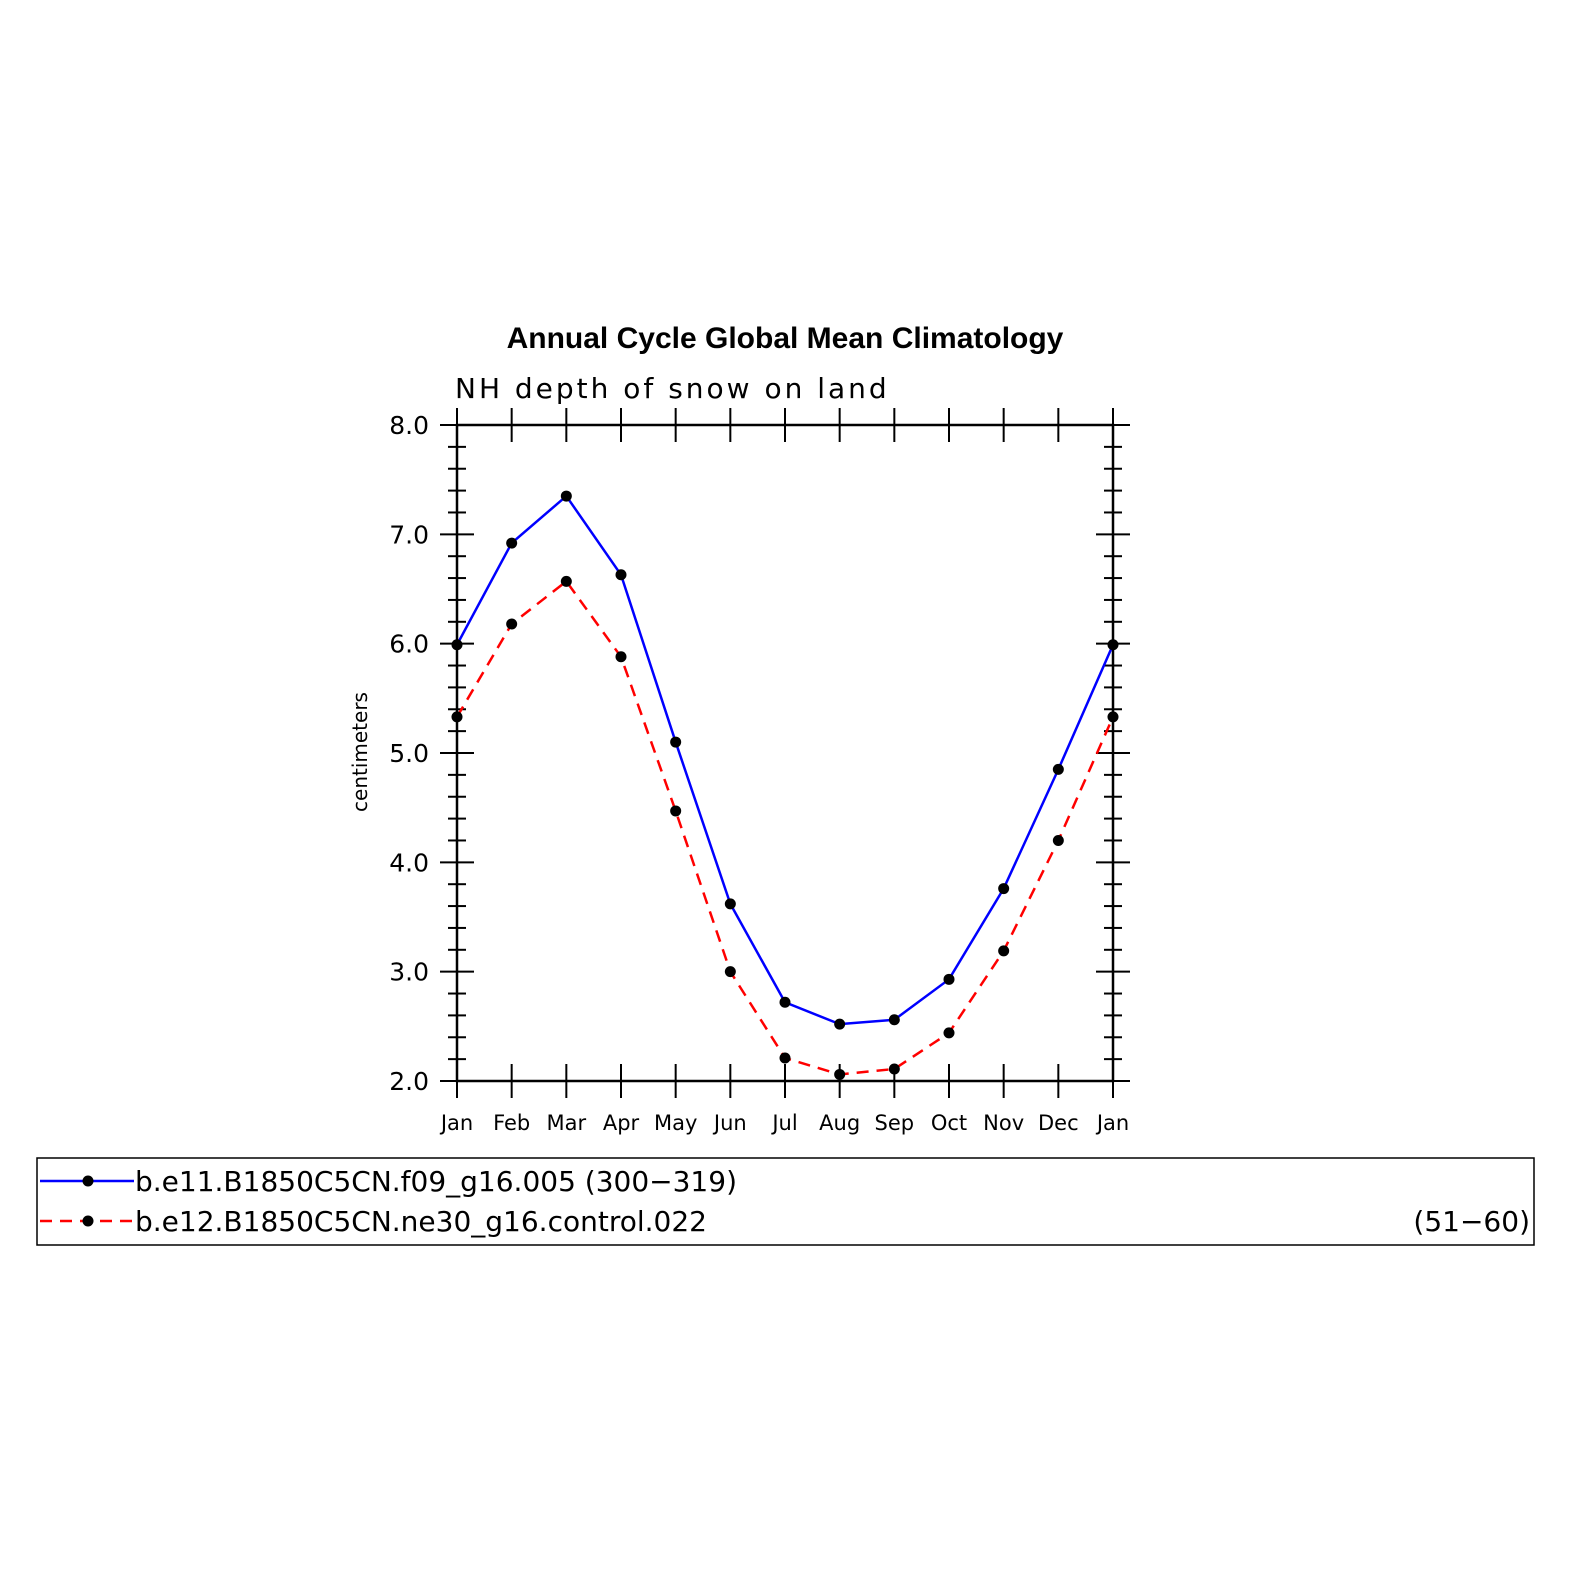 The image size is (1575, 1575). What do you see at coordinates (409, 534) in the screenshot?
I see `y-tick-label: 7.0` at bounding box center [409, 534].